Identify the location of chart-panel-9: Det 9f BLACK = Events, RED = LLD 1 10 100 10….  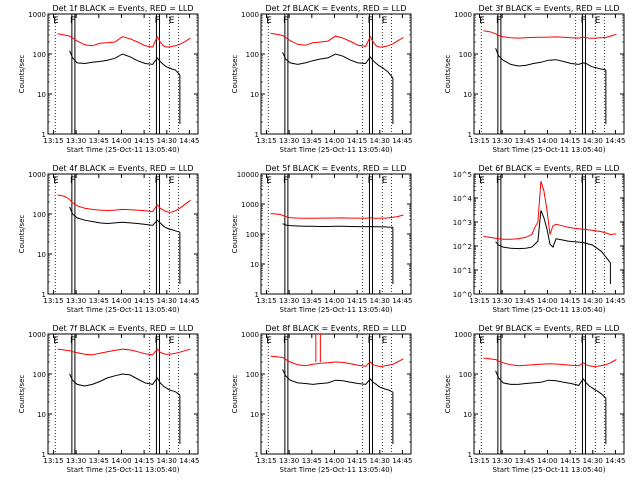
(535, 399).